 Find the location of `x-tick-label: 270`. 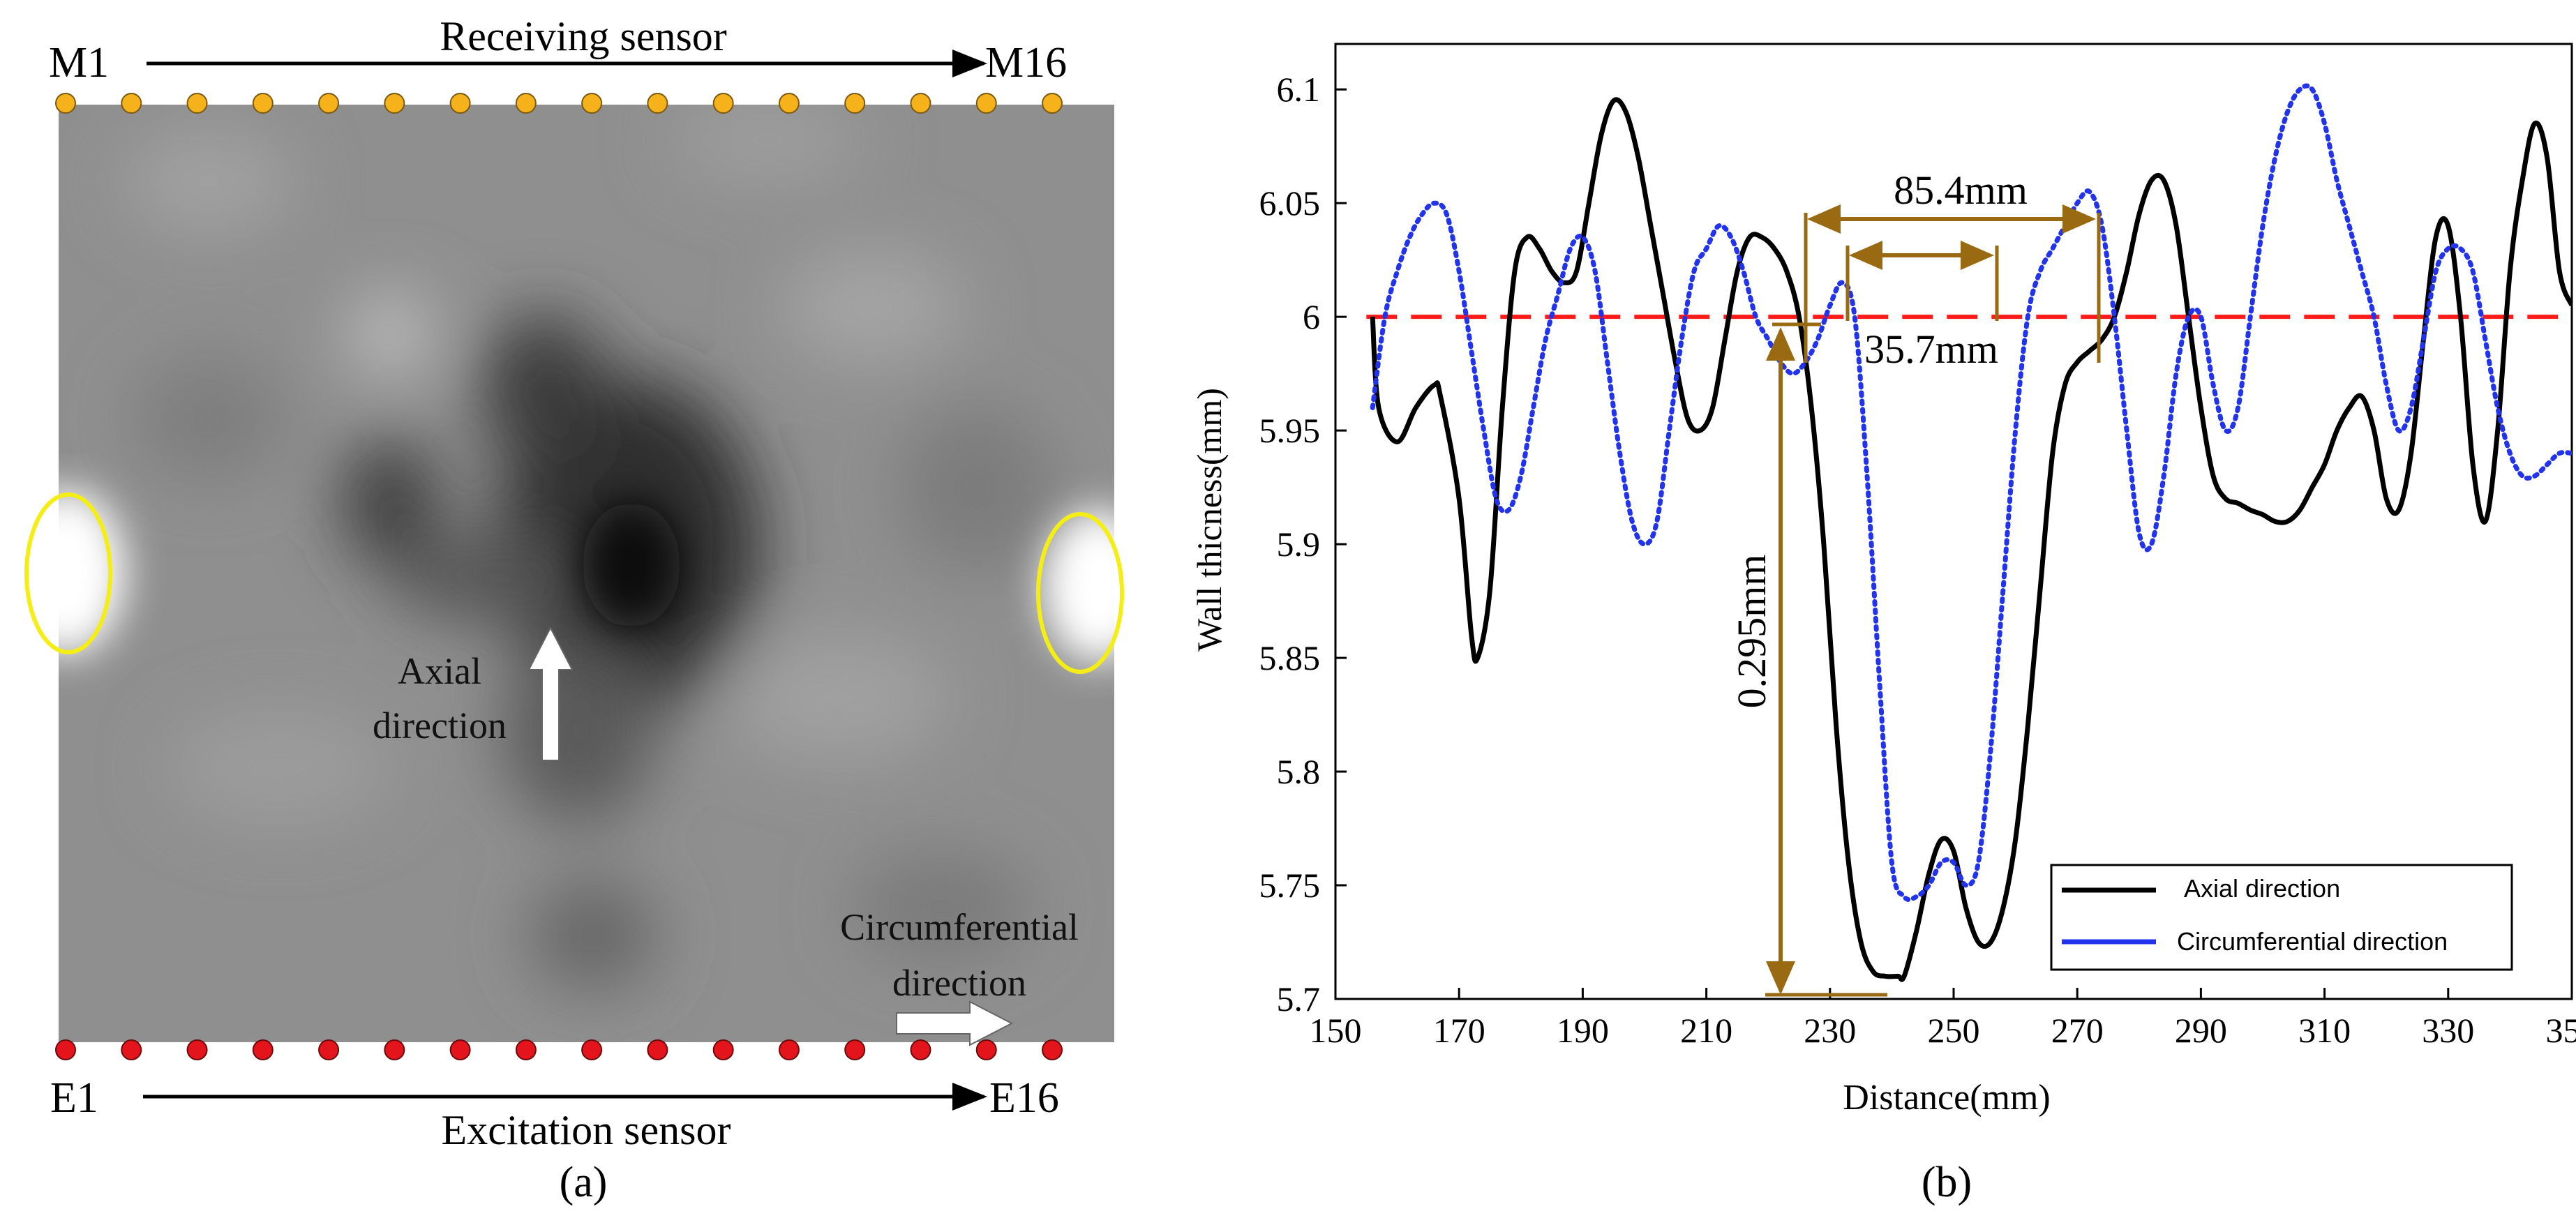

x-tick-label: 270 is located at coordinates (2077, 1030).